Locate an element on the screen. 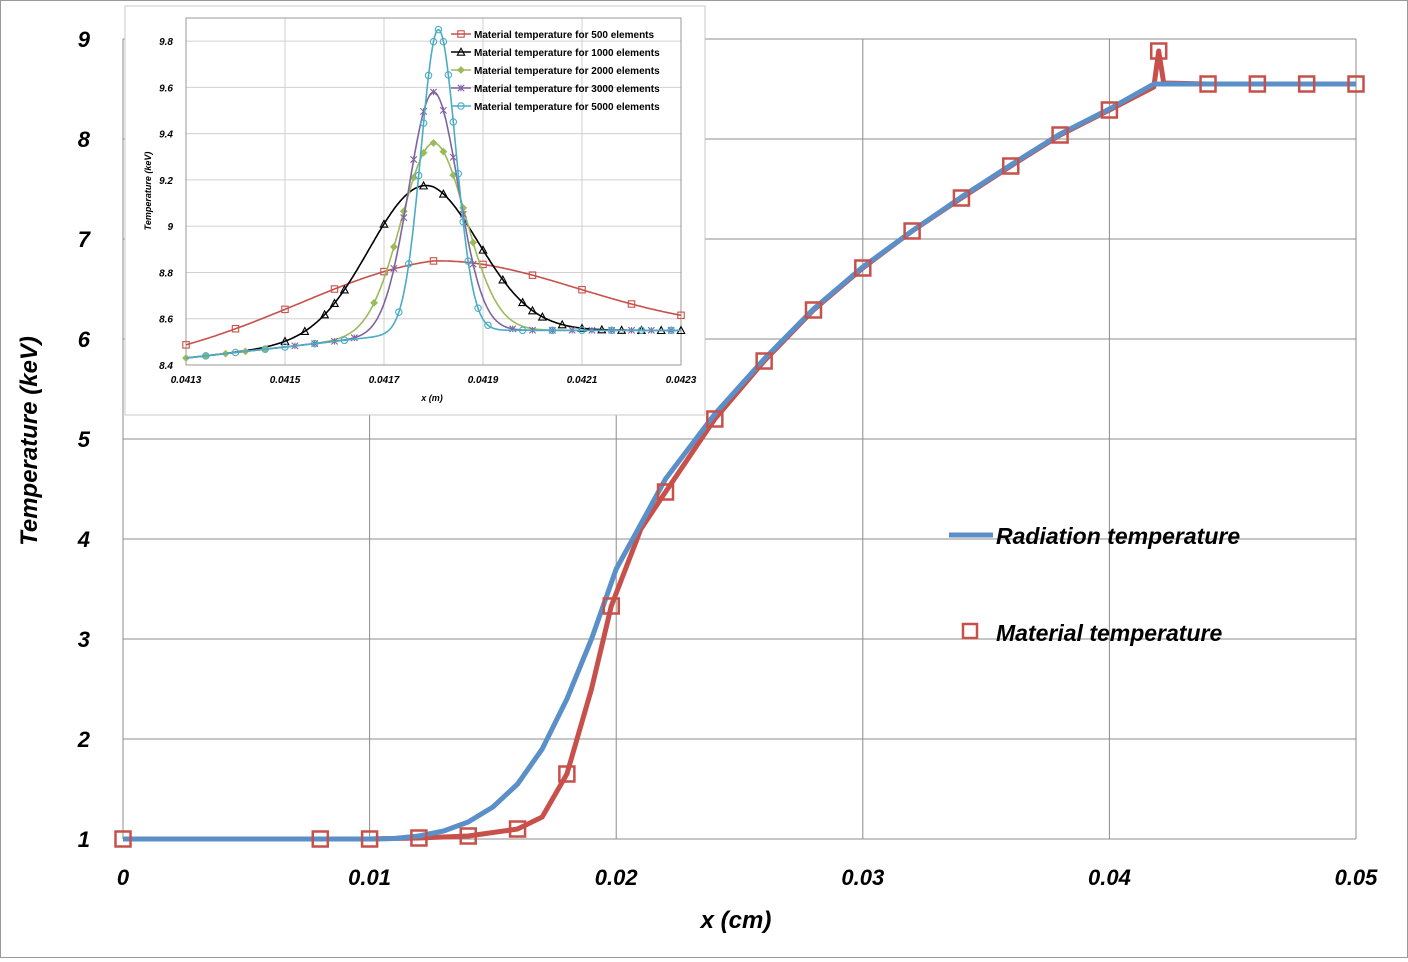 This screenshot has height=962, width=1408. inset-series-layer is located at coordinates (434, 193).